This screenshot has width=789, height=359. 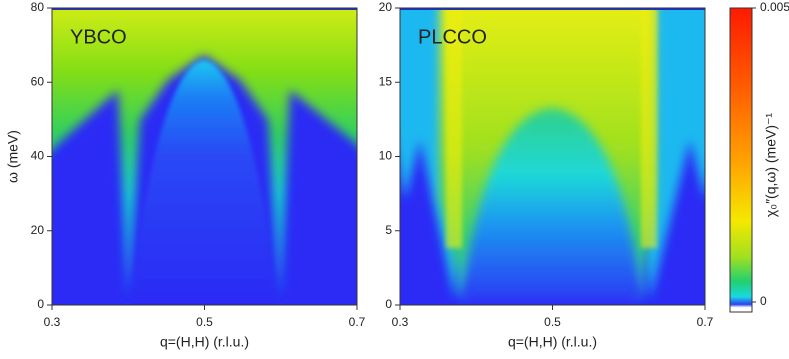 What do you see at coordinates (386, 156) in the screenshot?
I see `y-tick-label: 10` at bounding box center [386, 156].